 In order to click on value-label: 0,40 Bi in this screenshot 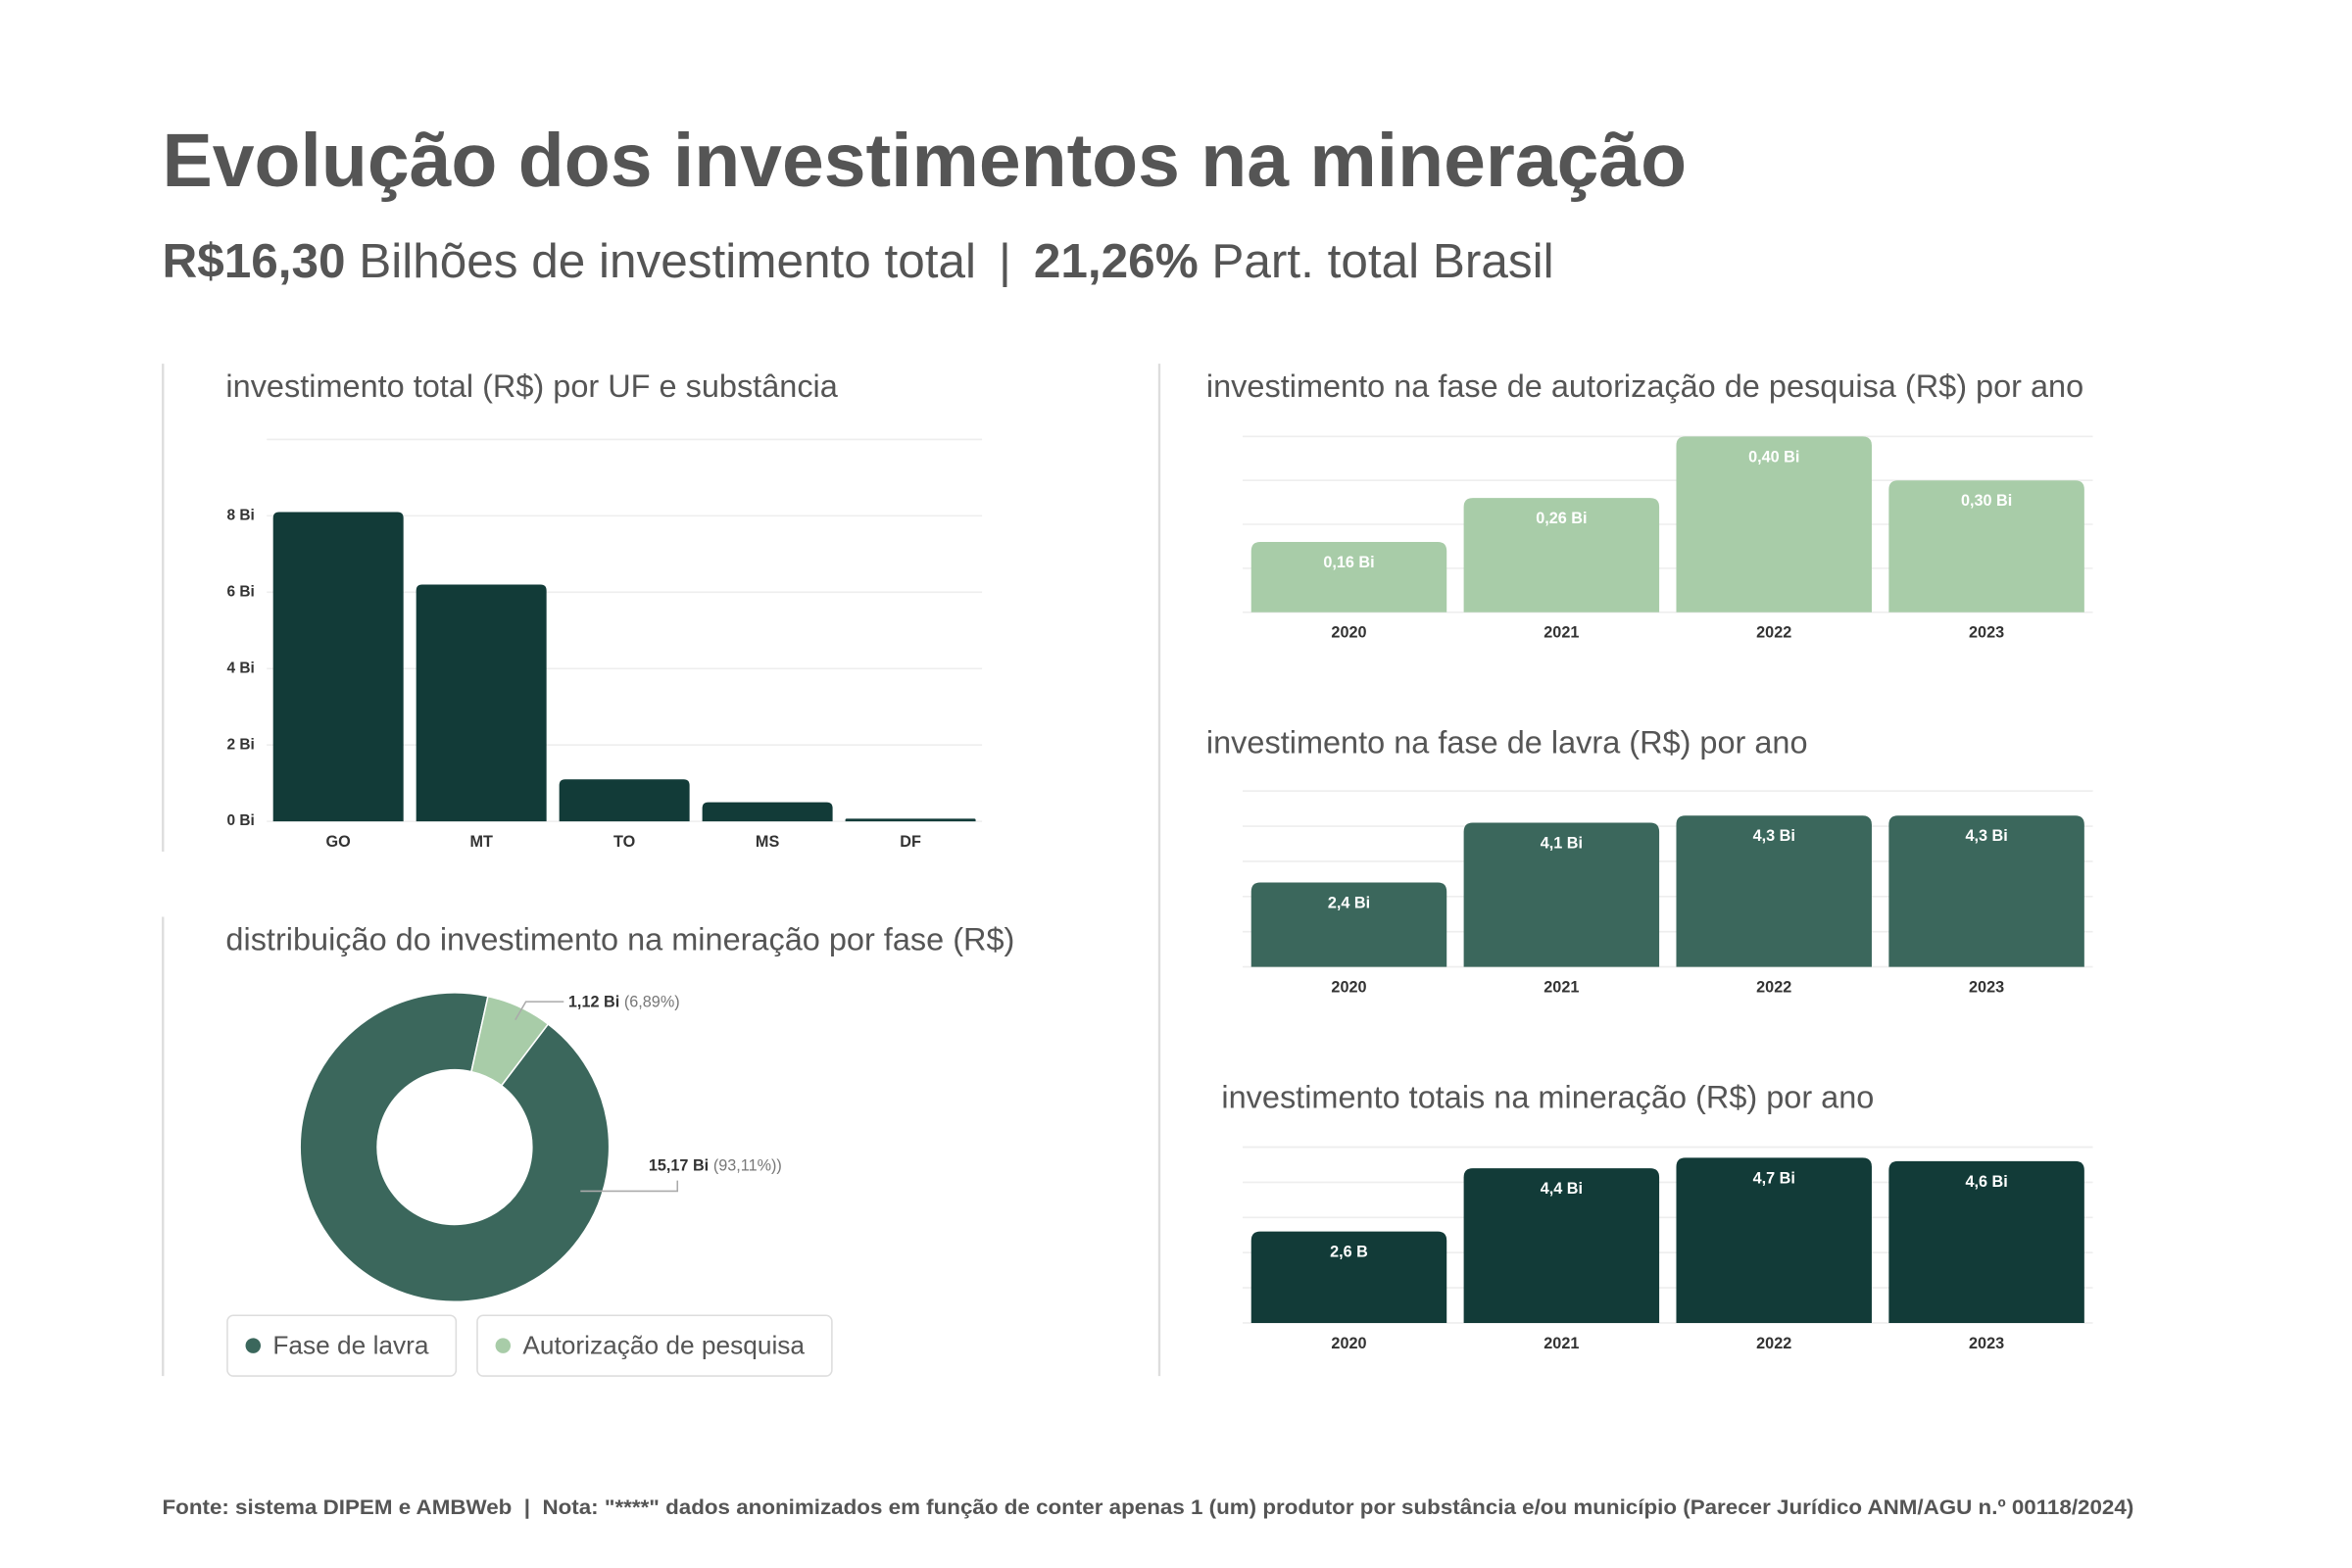, I will do `click(1773, 457)`.